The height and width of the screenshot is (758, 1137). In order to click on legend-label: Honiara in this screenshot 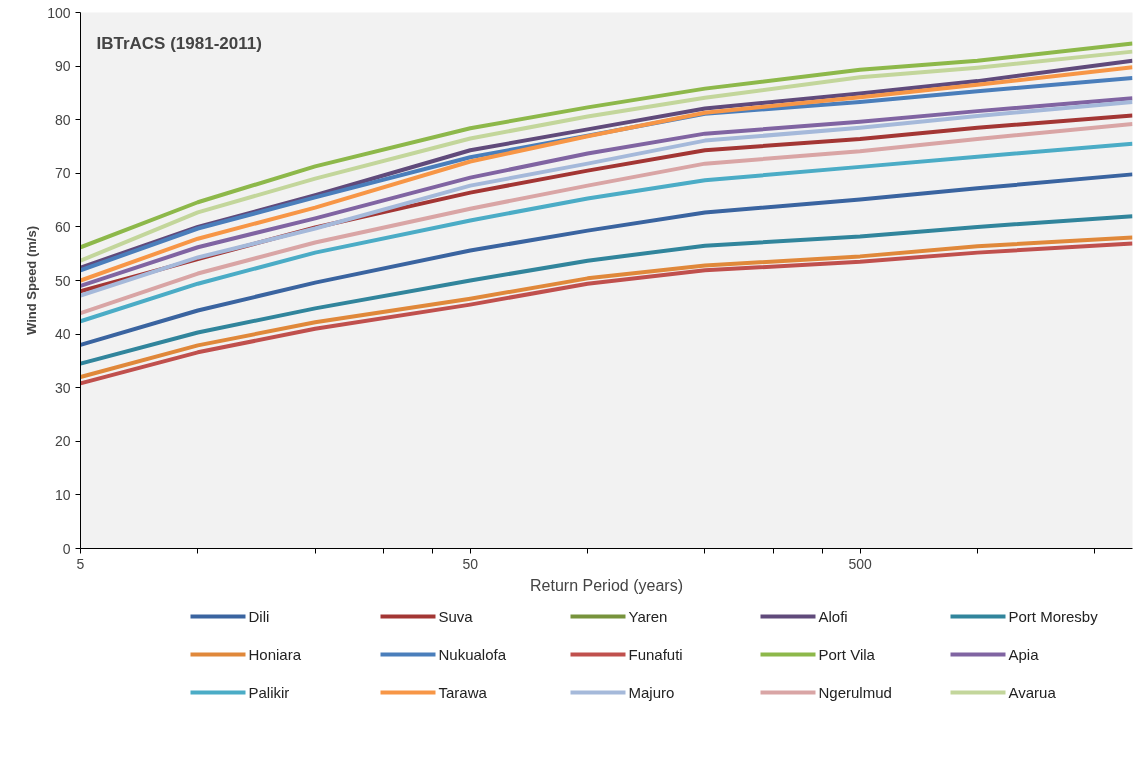, I will do `click(275, 654)`.